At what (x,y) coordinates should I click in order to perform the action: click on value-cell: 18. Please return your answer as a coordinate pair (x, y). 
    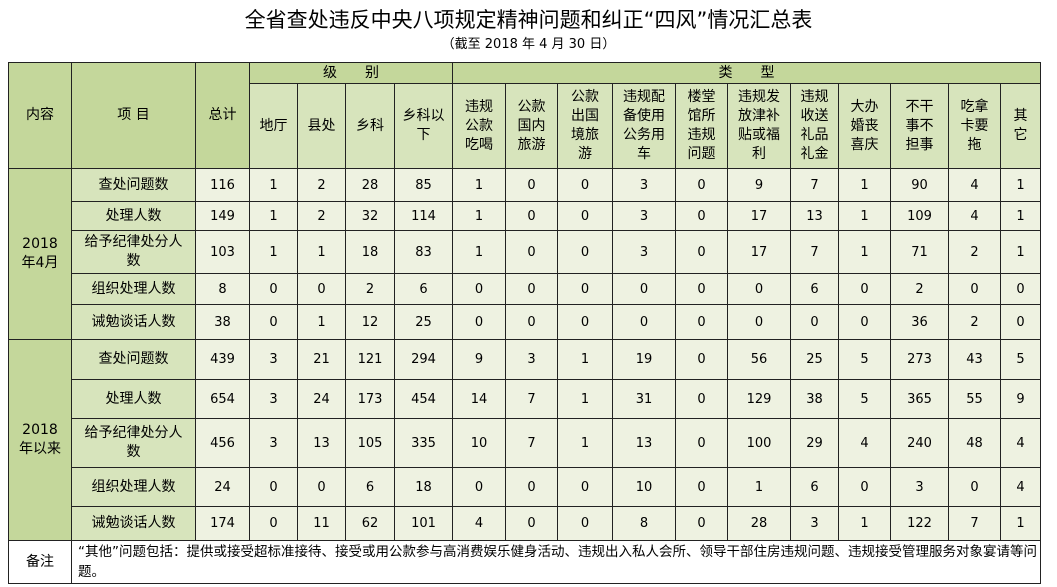
    Looking at the image, I should click on (423, 487).